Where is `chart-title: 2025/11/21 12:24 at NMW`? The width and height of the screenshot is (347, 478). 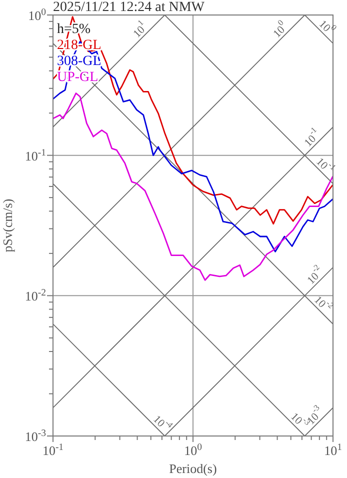
chart-title: 2025/11/21 12:24 at NMW is located at coordinates (129, 7).